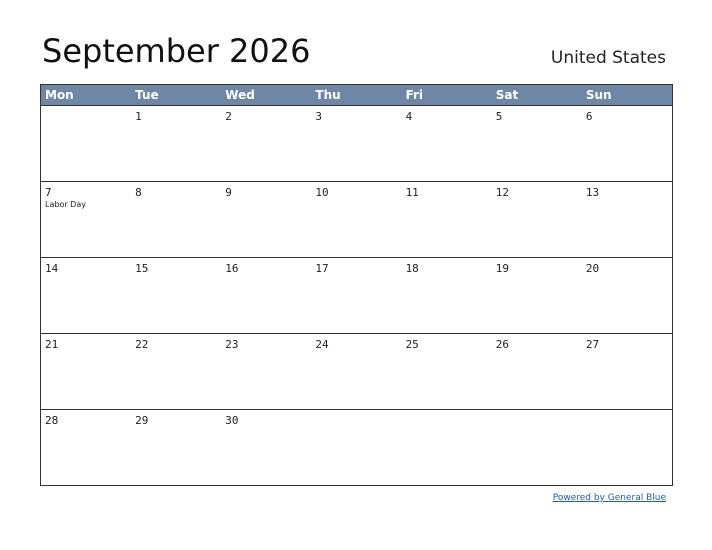 The height and width of the screenshot is (550, 712). I want to click on day-number: 1, so click(138, 116).